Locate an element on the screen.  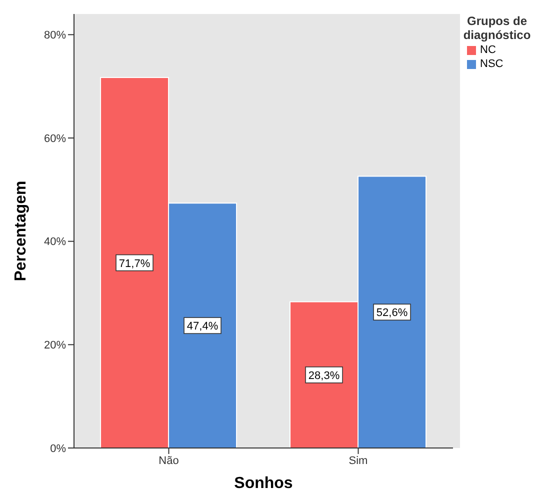
data-label: 52,6% is located at coordinates (392, 313).